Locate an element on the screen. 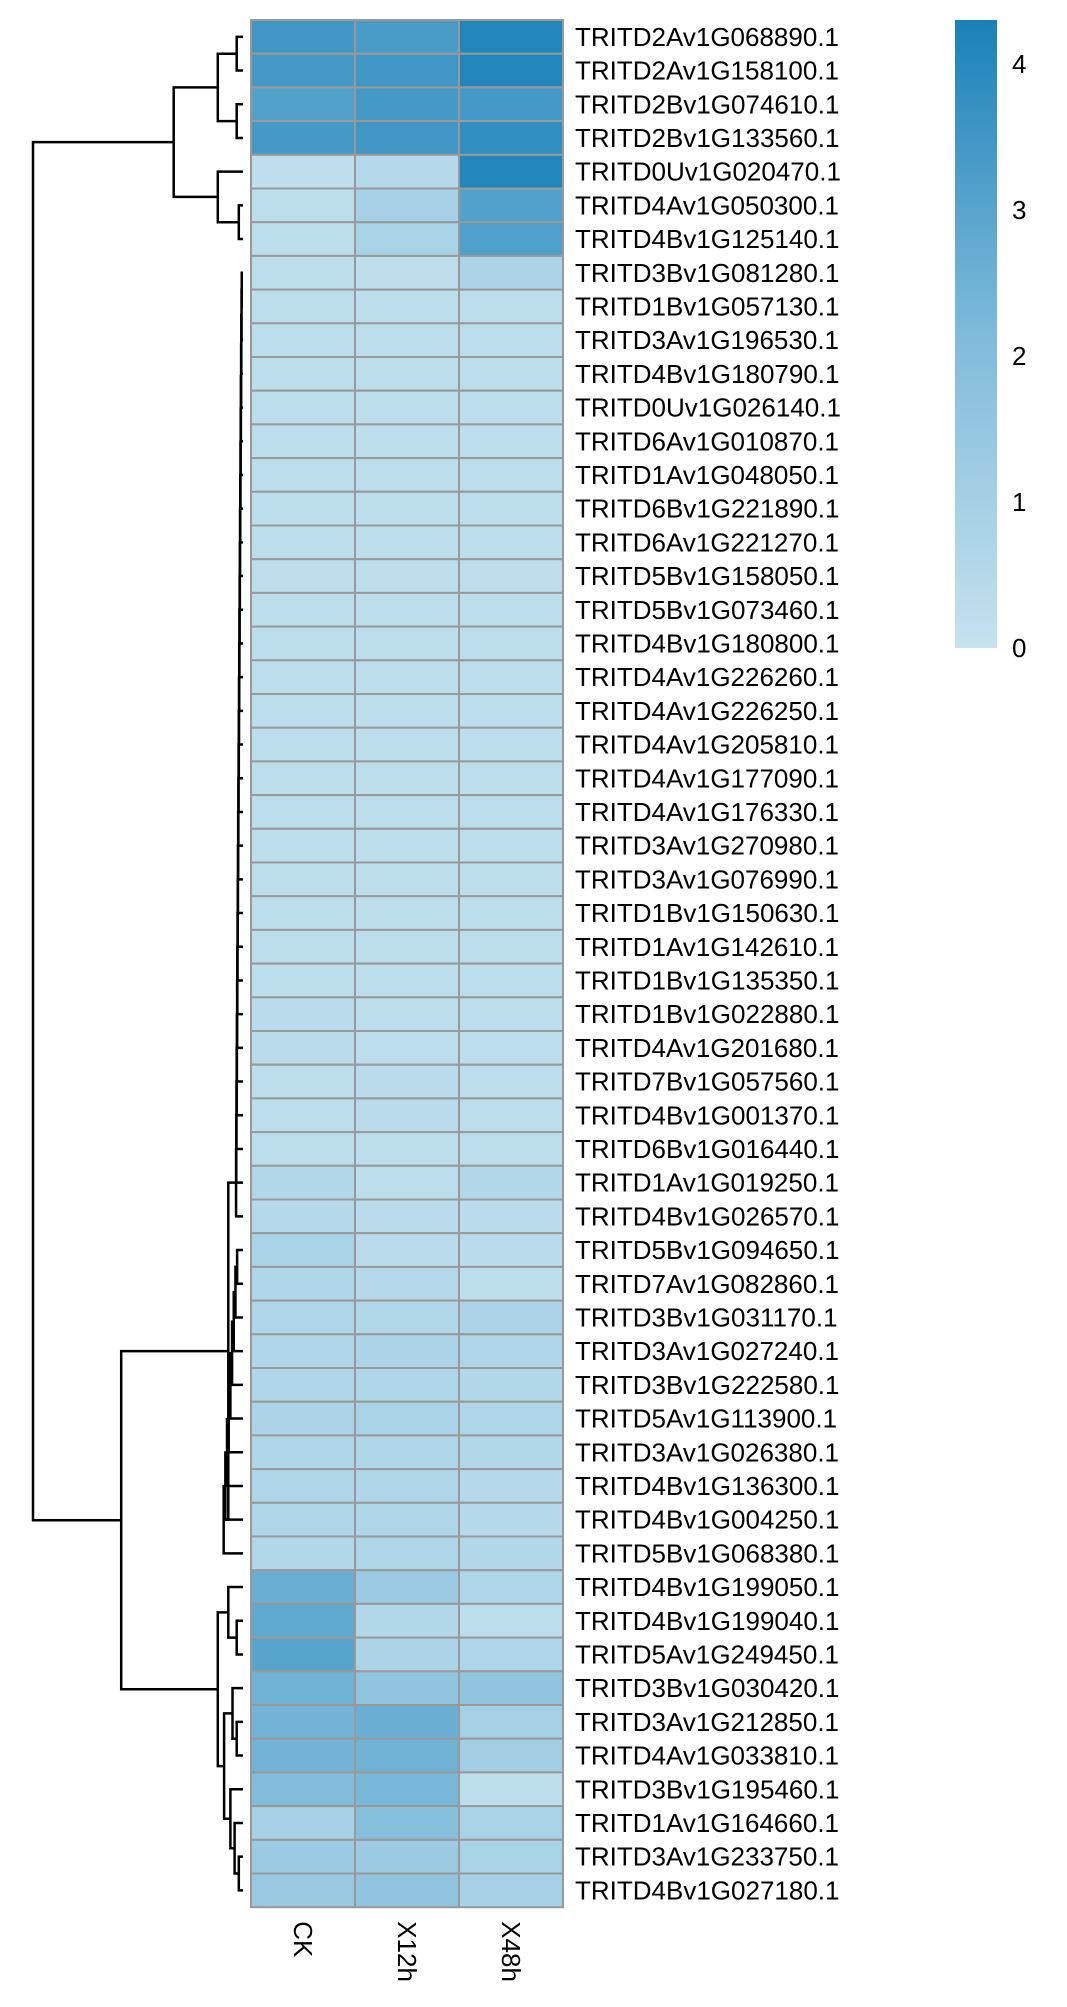 This screenshot has width=1067, height=2007. color-legend: 0 1 2 3 4 is located at coordinates (990, 341).